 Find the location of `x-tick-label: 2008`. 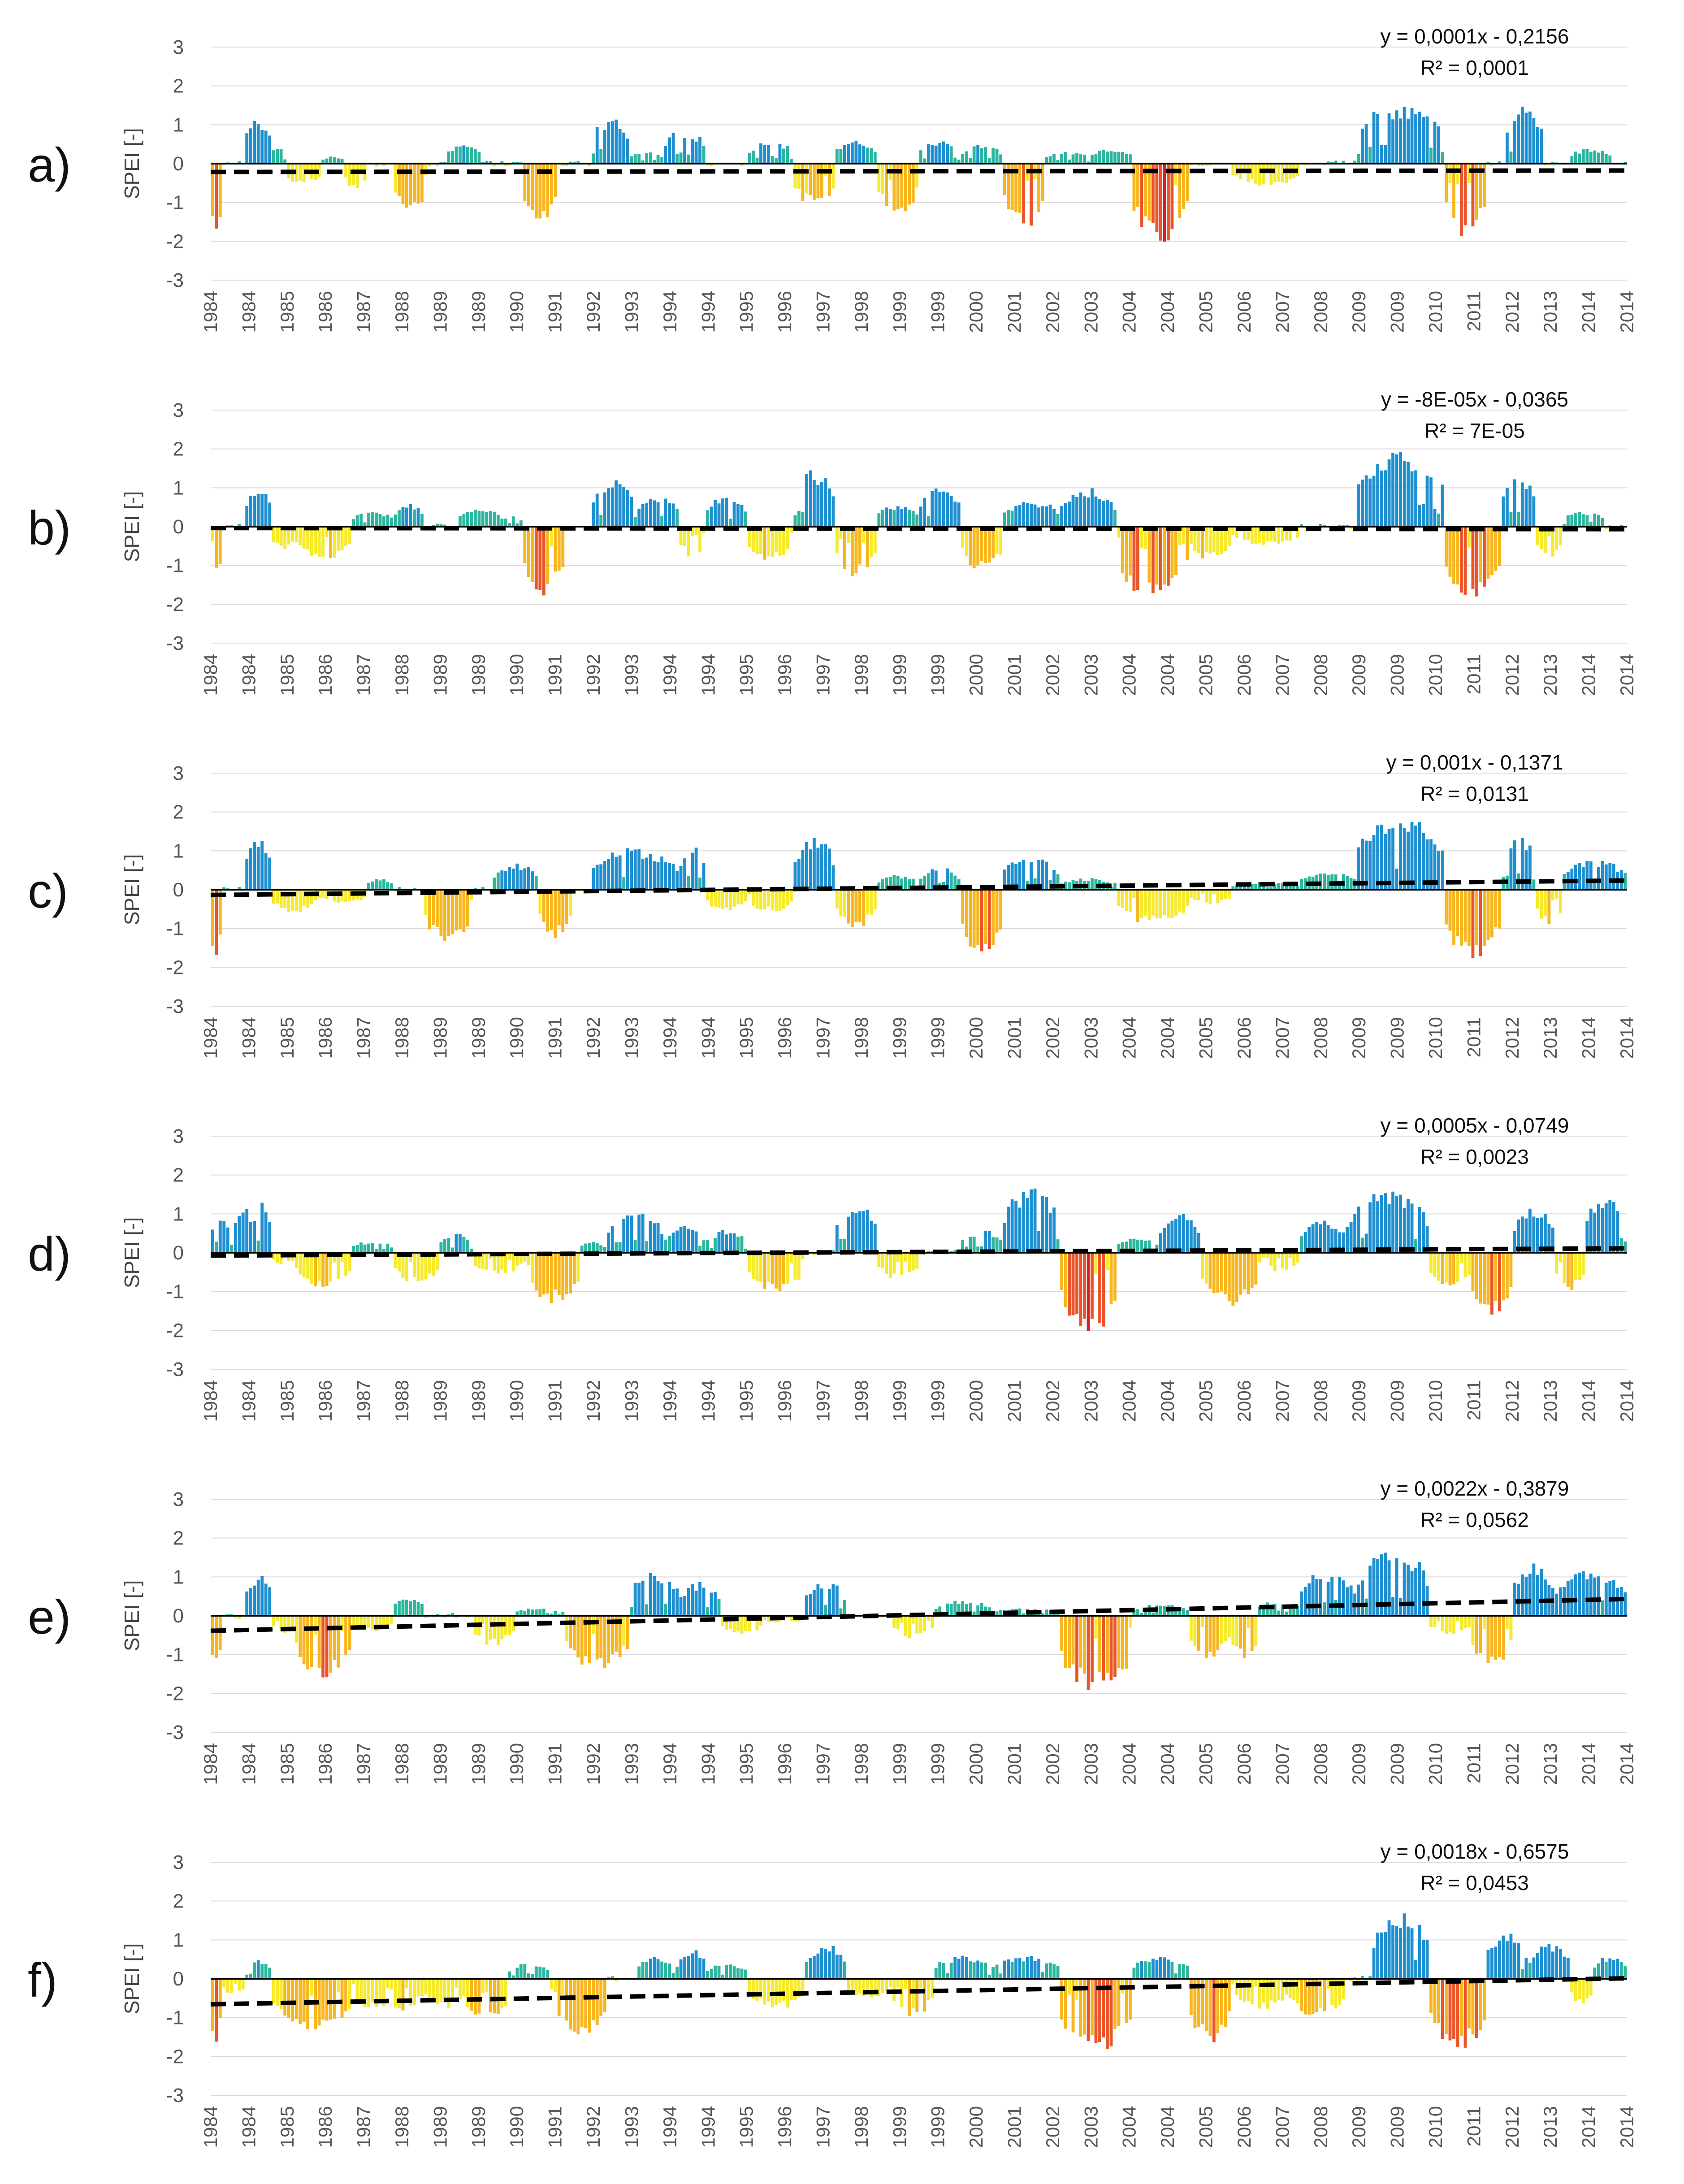

x-tick-label: 2008 is located at coordinates (1320, 2127).